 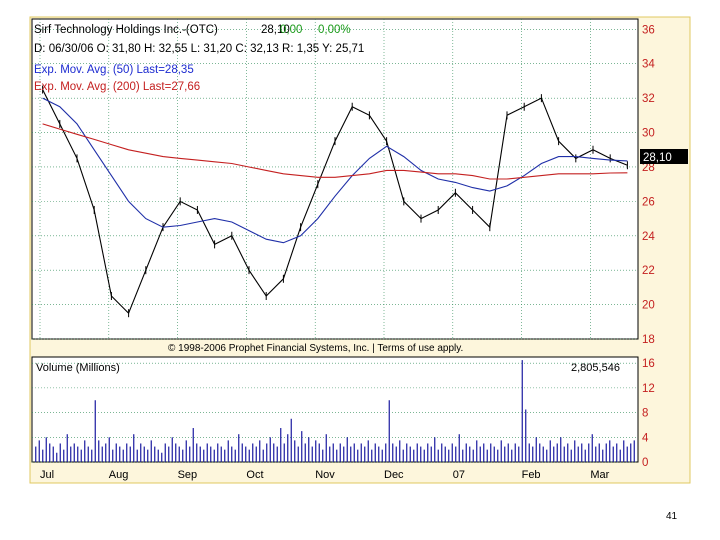 I want to click on volume-y-axis: 0 4 8 12 16, so click(x=648, y=413).